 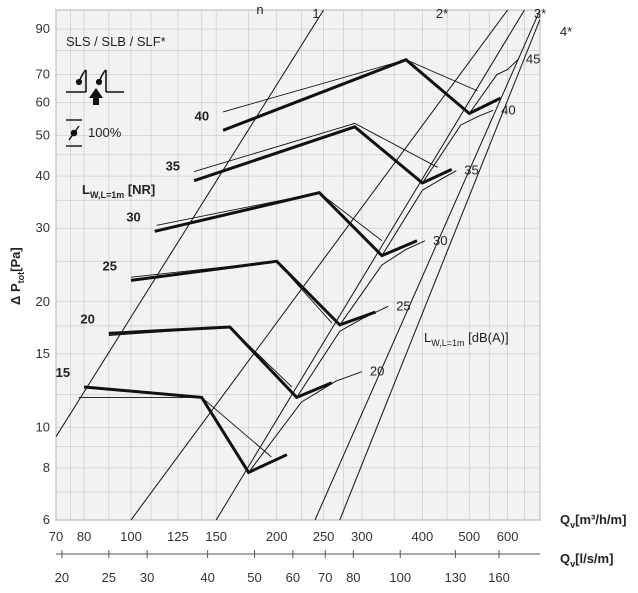 What do you see at coordinates (315, 13) in the screenshot?
I see `slot-line-label: 1` at bounding box center [315, 13].